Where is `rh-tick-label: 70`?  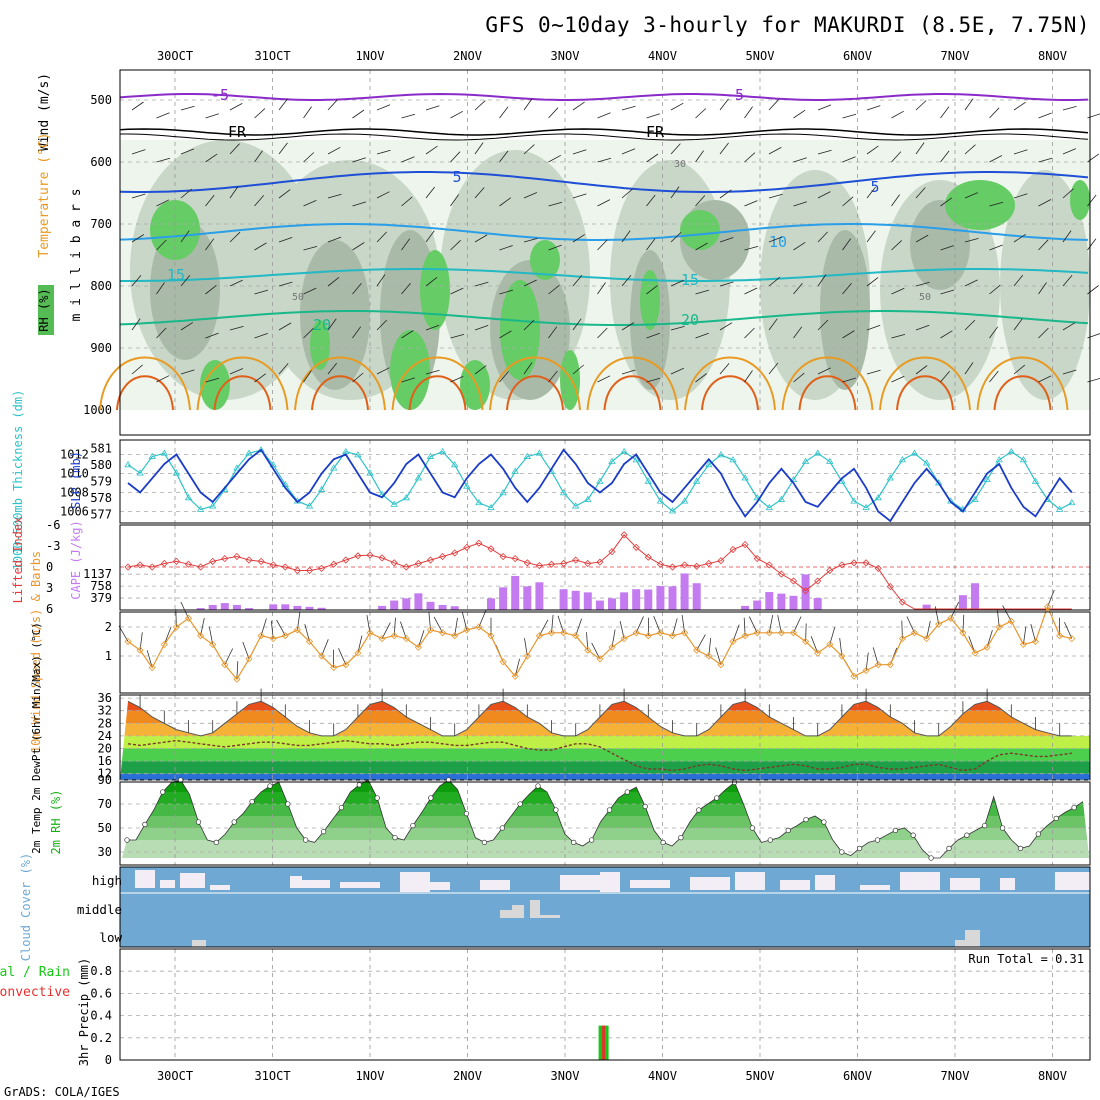
rh-tick-label: 70 is located at coordinates (105, 804).